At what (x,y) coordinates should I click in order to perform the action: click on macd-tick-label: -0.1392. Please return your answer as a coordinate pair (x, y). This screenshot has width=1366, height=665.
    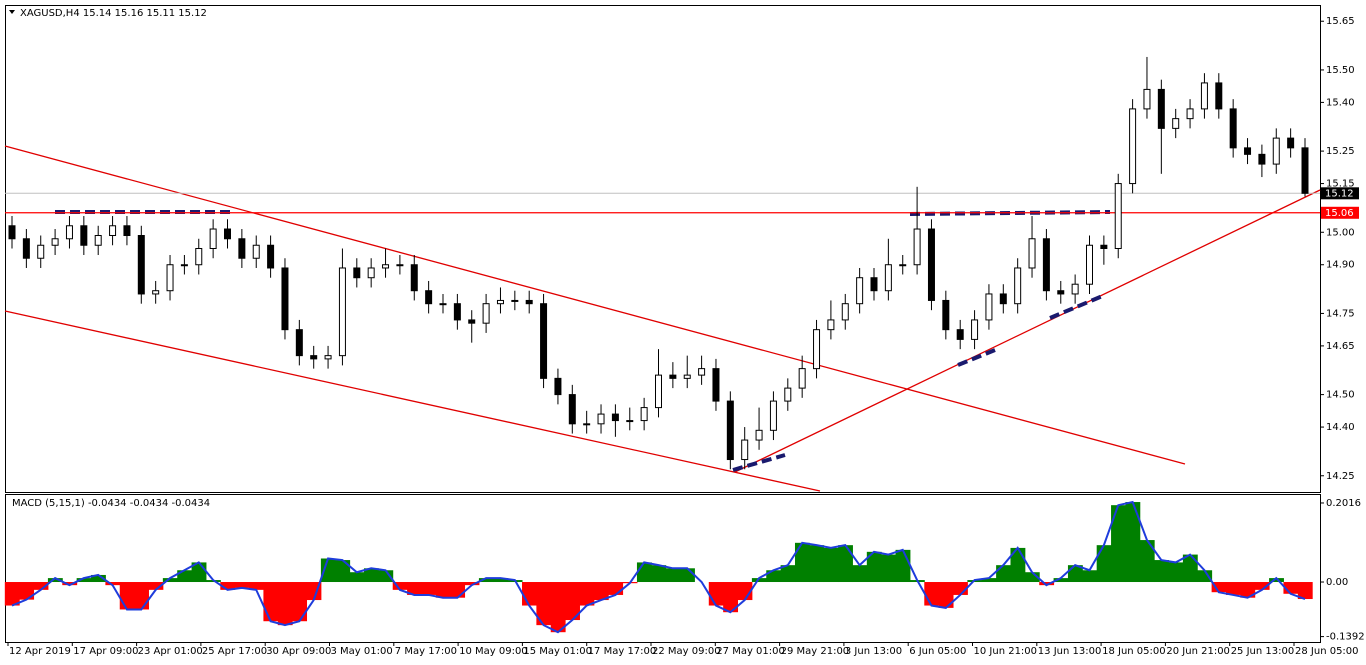
    Looking at the image, I should click on (1345, 637).